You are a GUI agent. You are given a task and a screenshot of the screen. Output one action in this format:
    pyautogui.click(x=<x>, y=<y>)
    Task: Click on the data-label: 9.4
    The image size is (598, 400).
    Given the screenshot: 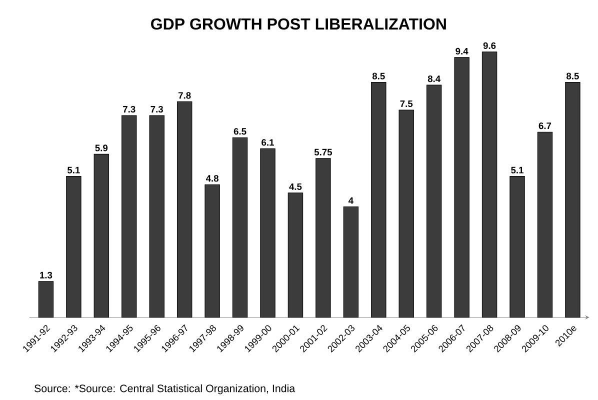 What is the action you would take?
    pyautogui.click(x=462, y=51)
    